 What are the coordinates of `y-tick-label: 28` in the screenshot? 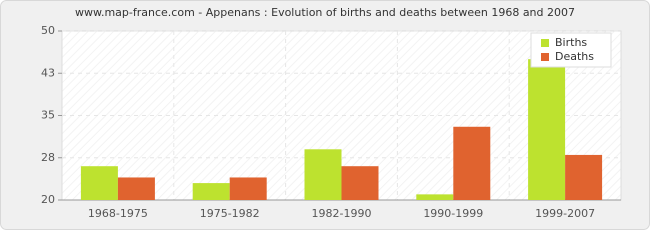 It's located at (48, 157).